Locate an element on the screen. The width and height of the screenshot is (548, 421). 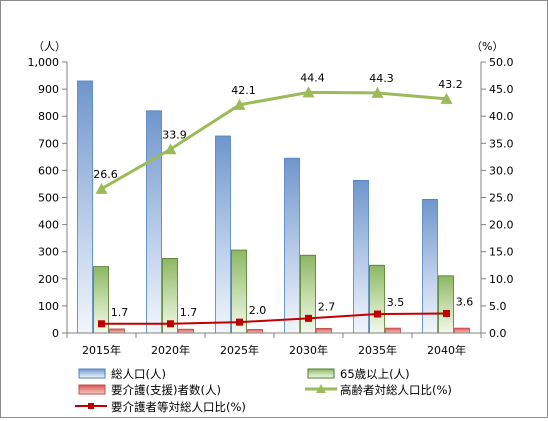
category-labels: 2015年 2020年 2025年 2030年 2035年 2040年 is located at coordinates (274, 350).